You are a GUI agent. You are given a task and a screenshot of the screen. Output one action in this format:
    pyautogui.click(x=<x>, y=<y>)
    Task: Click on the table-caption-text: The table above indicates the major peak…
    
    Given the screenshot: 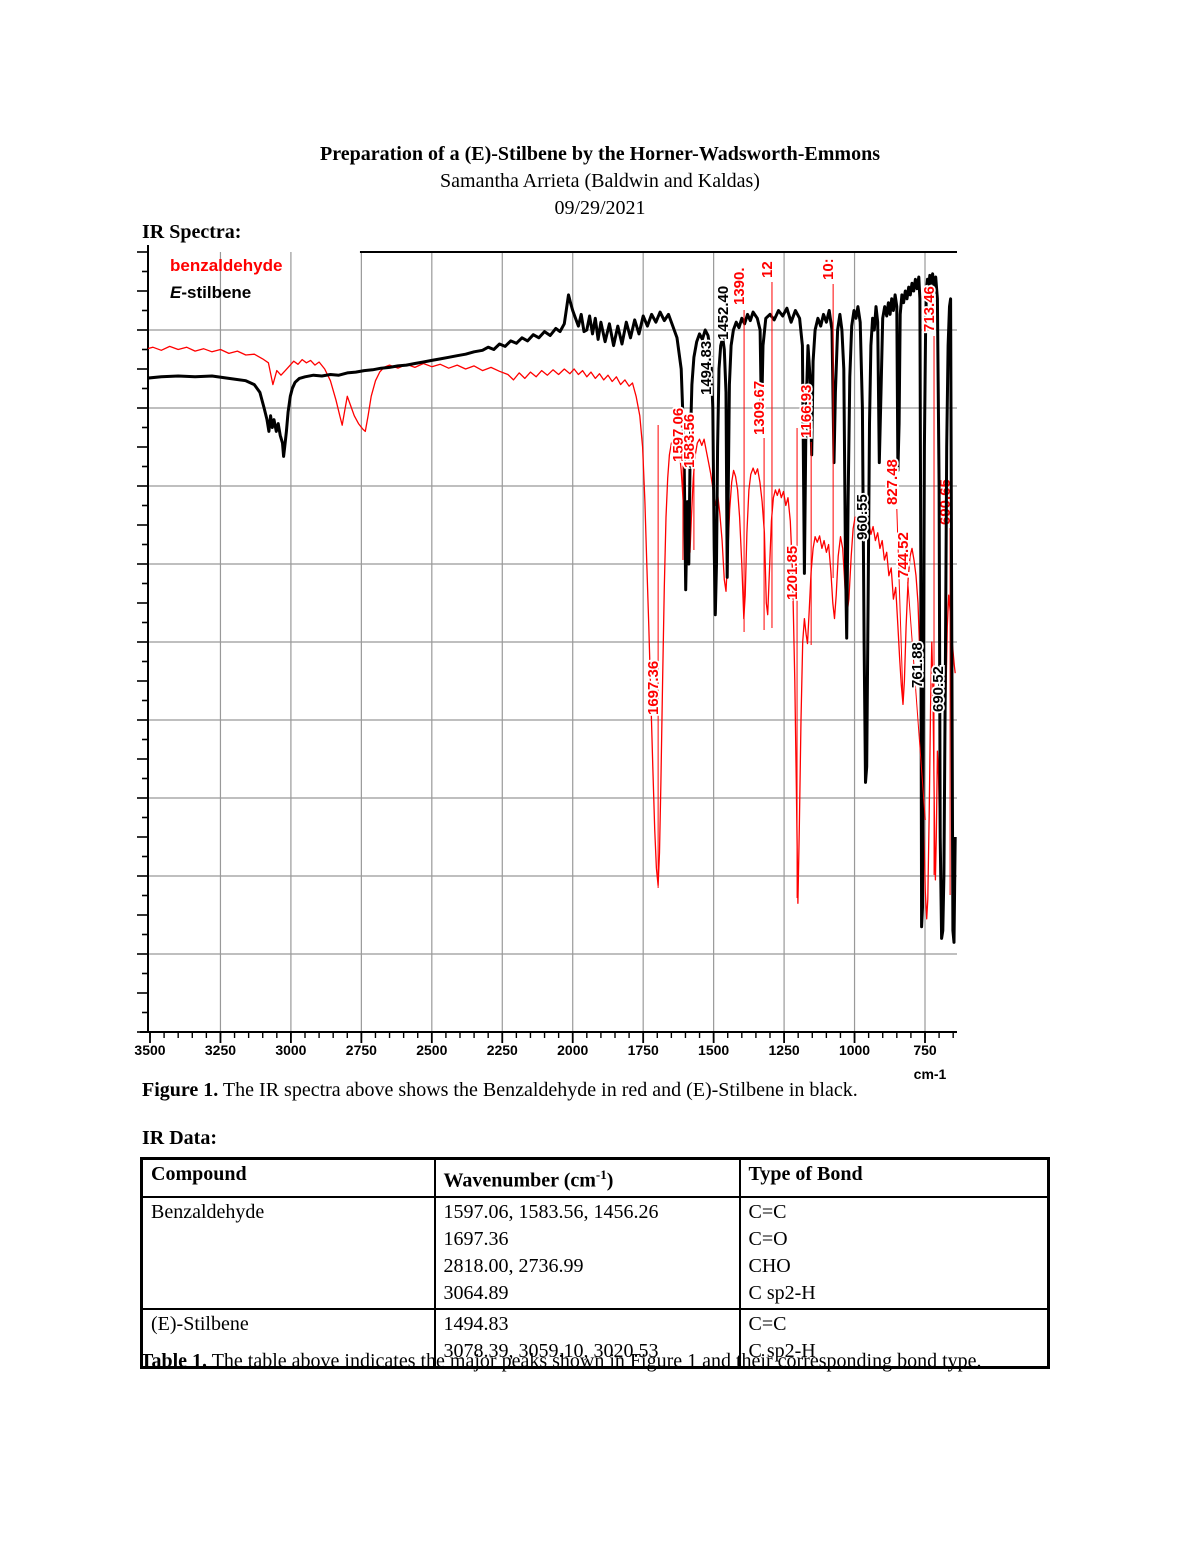 What is the action you would take?
    pyautogui.click(x=594, y=1361)
    